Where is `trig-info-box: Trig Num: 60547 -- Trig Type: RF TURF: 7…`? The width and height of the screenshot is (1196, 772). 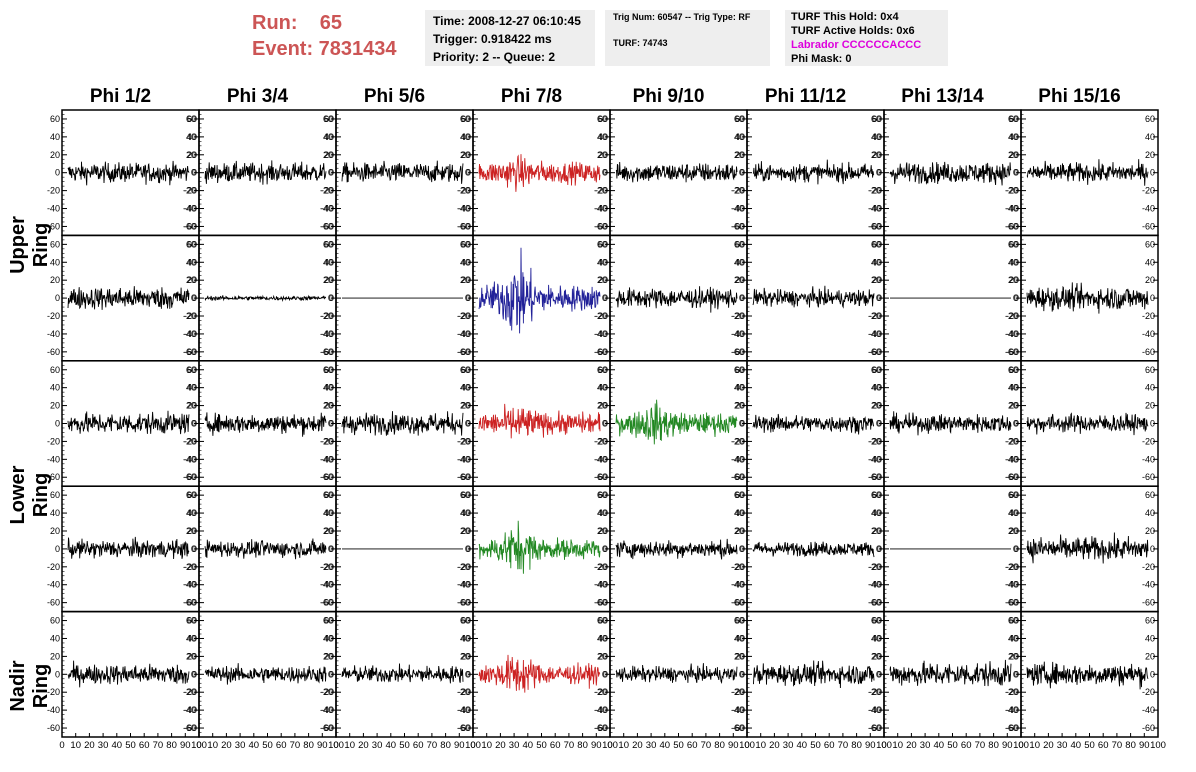
trig-info-box: Trig Num: 60547 -- Trig Type: RF TURF: 7… is located at coordinates (687, 38).